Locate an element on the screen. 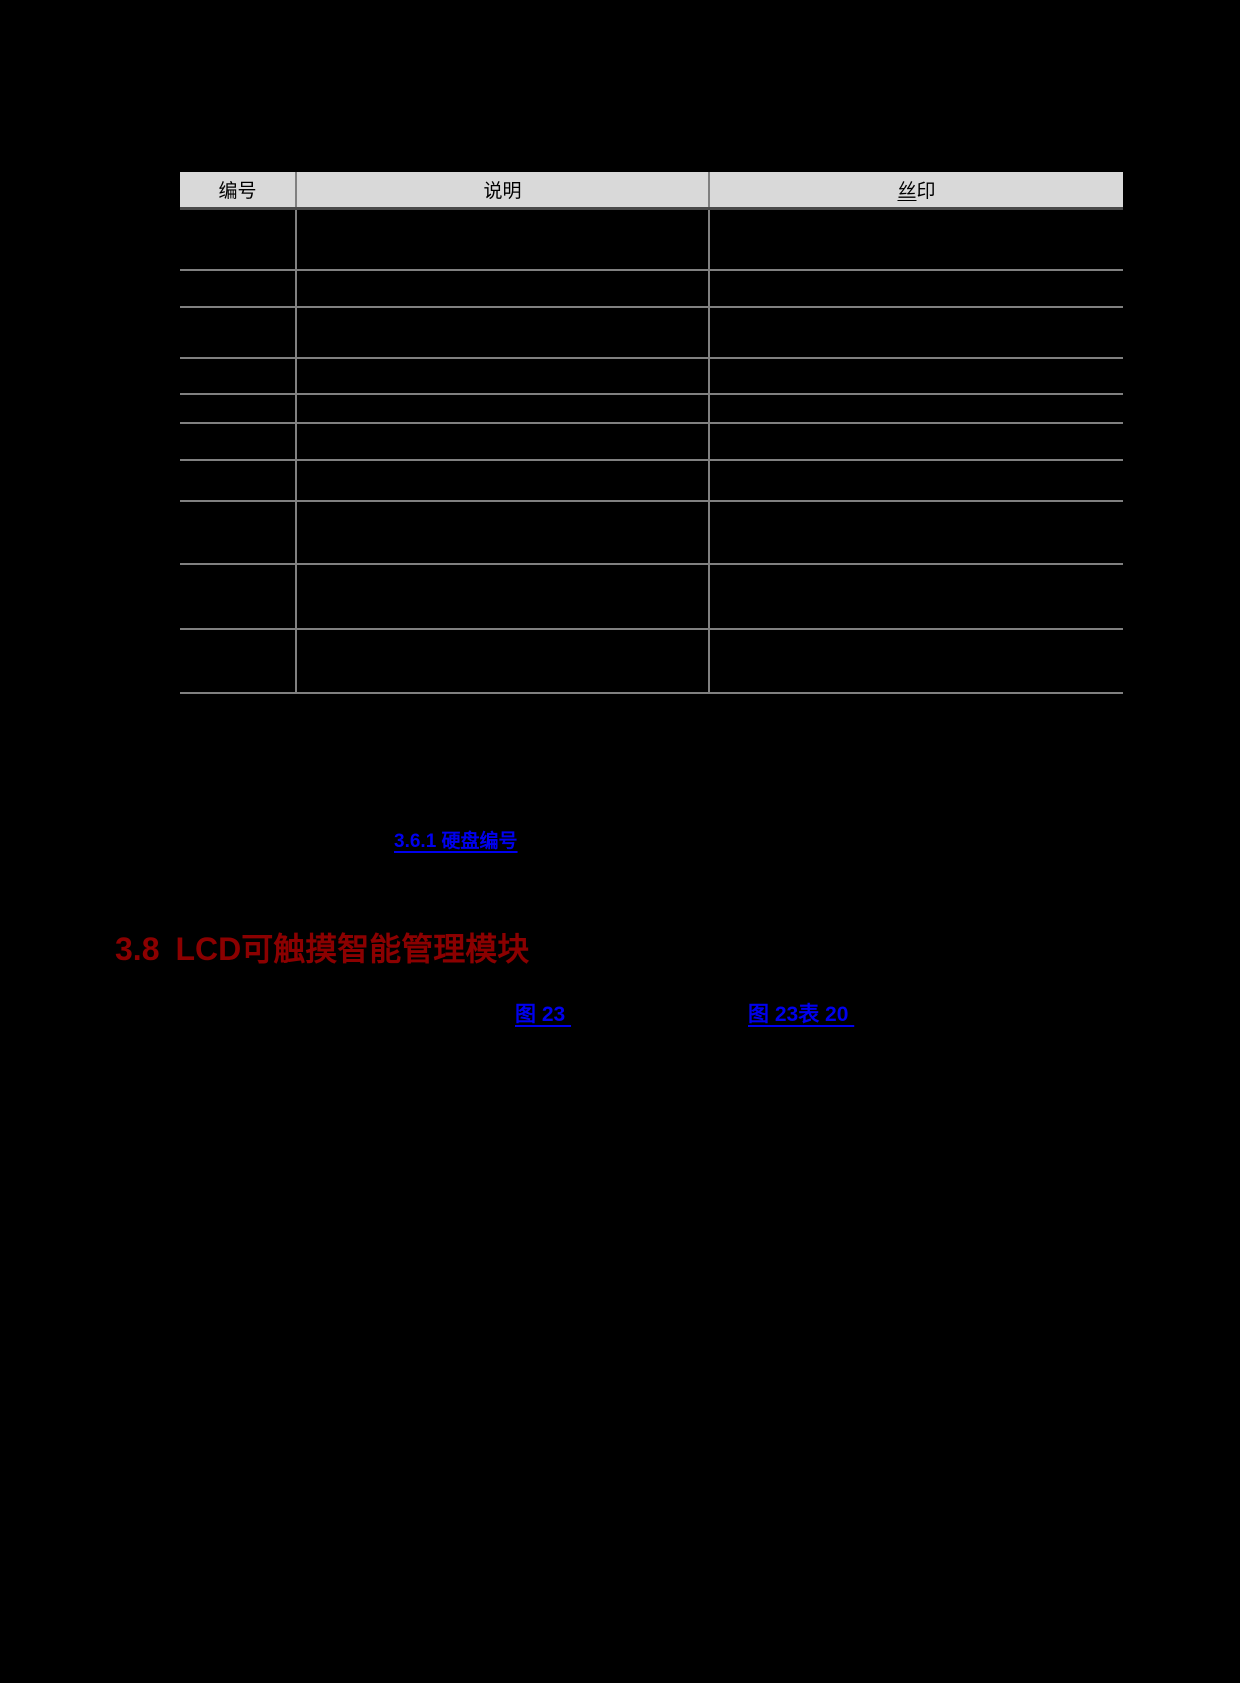  figure-23-table-20-link: 图 23表 20 is located at coordinates (801, 1014).